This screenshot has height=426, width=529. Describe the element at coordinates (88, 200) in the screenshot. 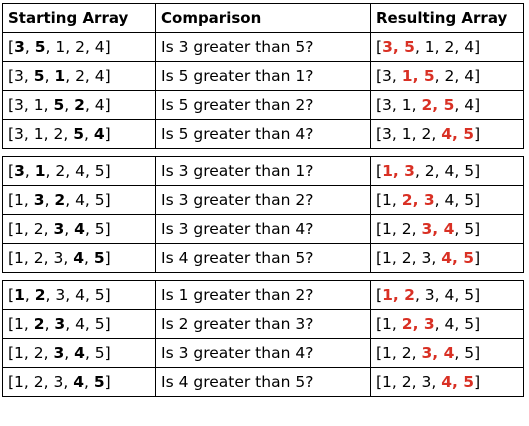

I see `array-segment: , 4, 5]` at that location.